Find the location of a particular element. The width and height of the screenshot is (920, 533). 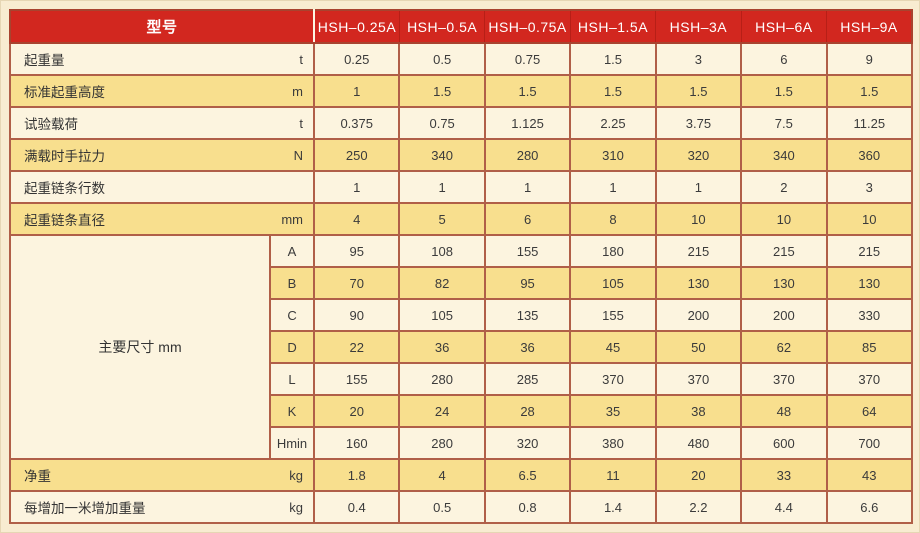

header-model-hsh-075a: HSH–0.75A is located at coordinates (527, 27).